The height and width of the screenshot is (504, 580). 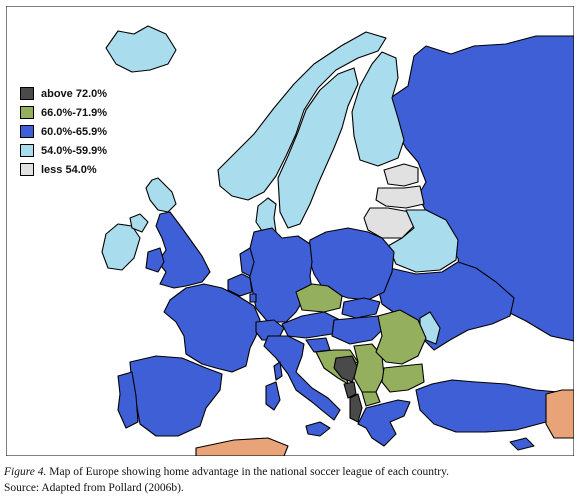 I want to click on country-denmark, so click(x=266, y=216).